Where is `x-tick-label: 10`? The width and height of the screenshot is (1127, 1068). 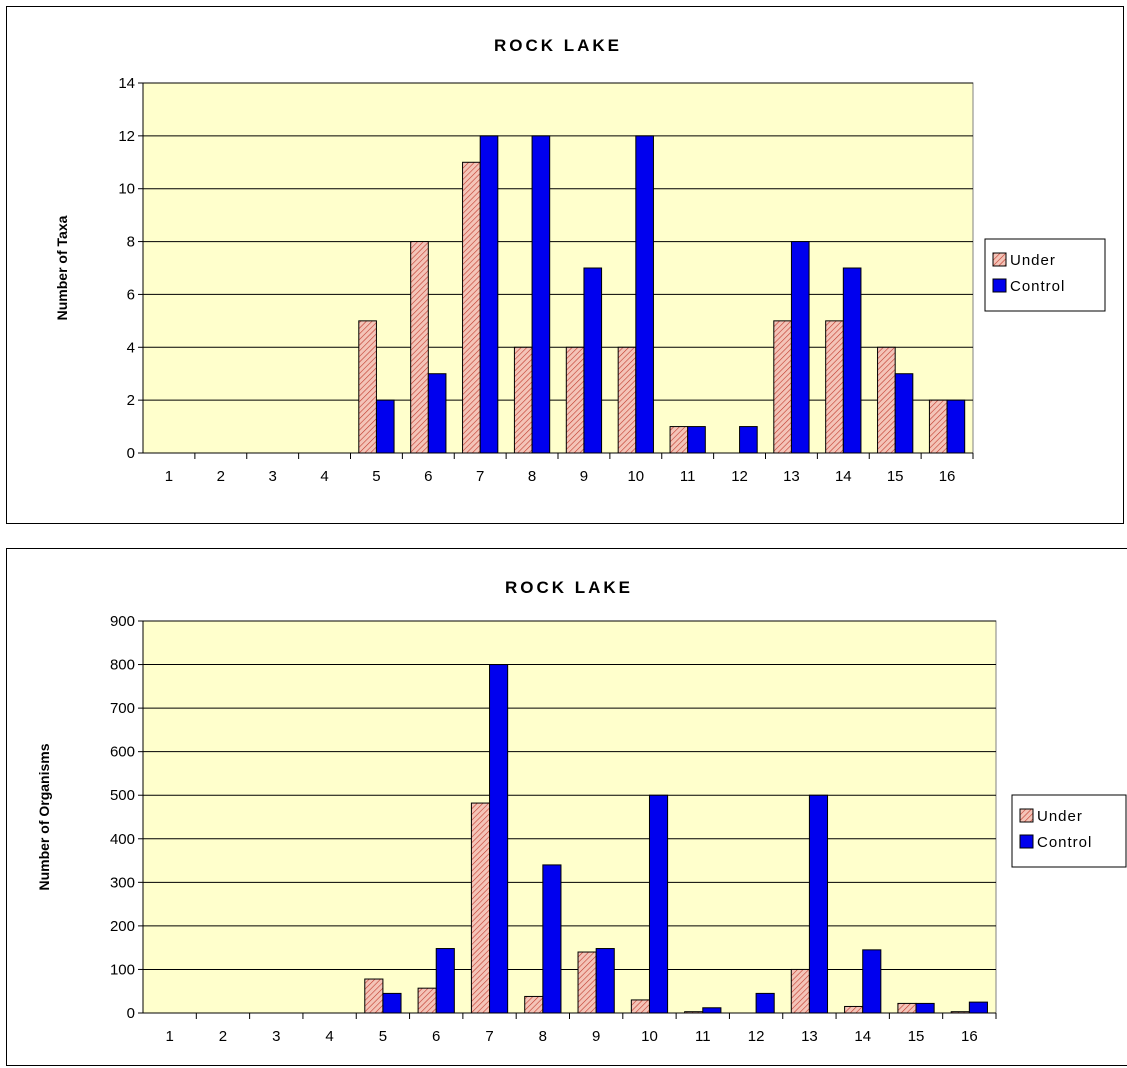
x-tick-label: 10 is located at coordinates (635, 476).